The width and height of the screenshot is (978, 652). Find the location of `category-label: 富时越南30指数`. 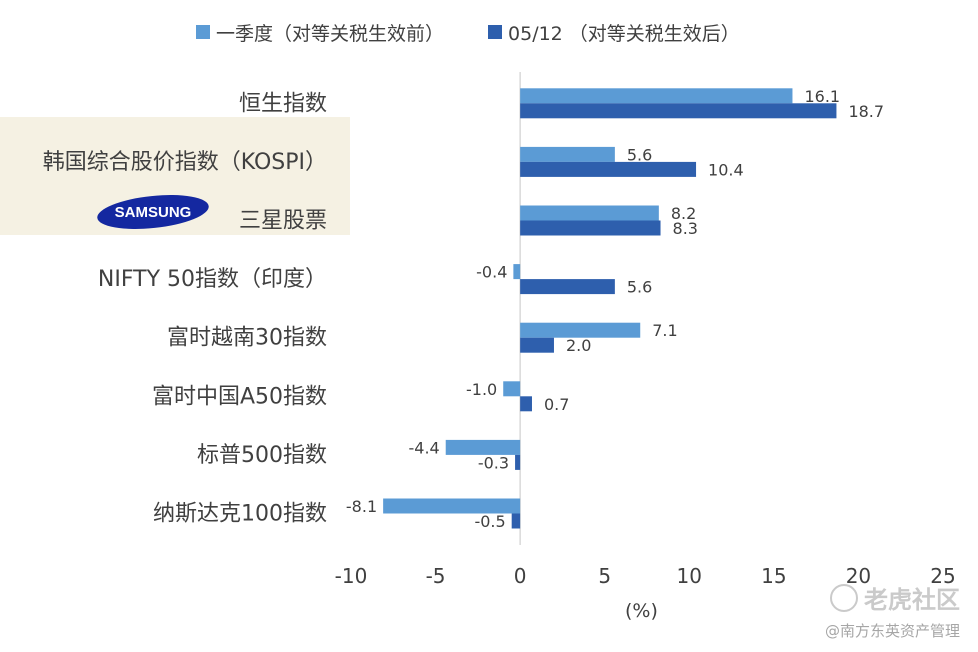

category-label: 富时越南30指数 is located at coordinates (247, 338).